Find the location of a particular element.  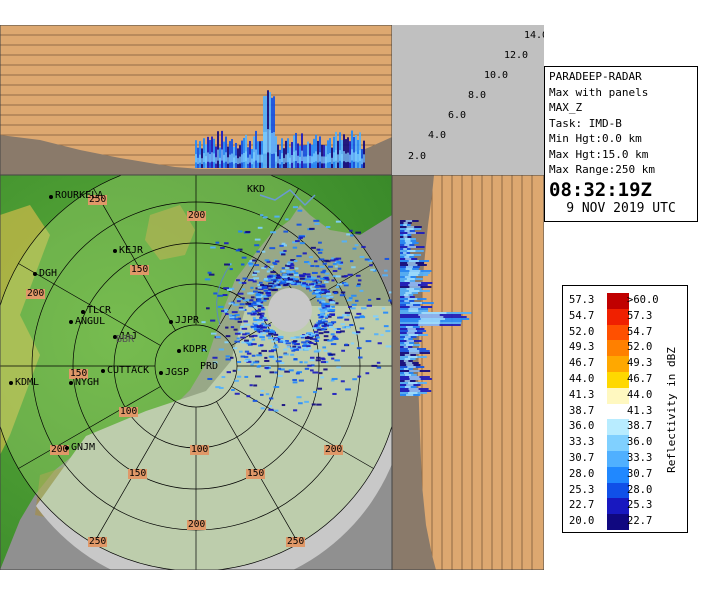

height-tick: 4.0 is located at coordinates (437, 135).